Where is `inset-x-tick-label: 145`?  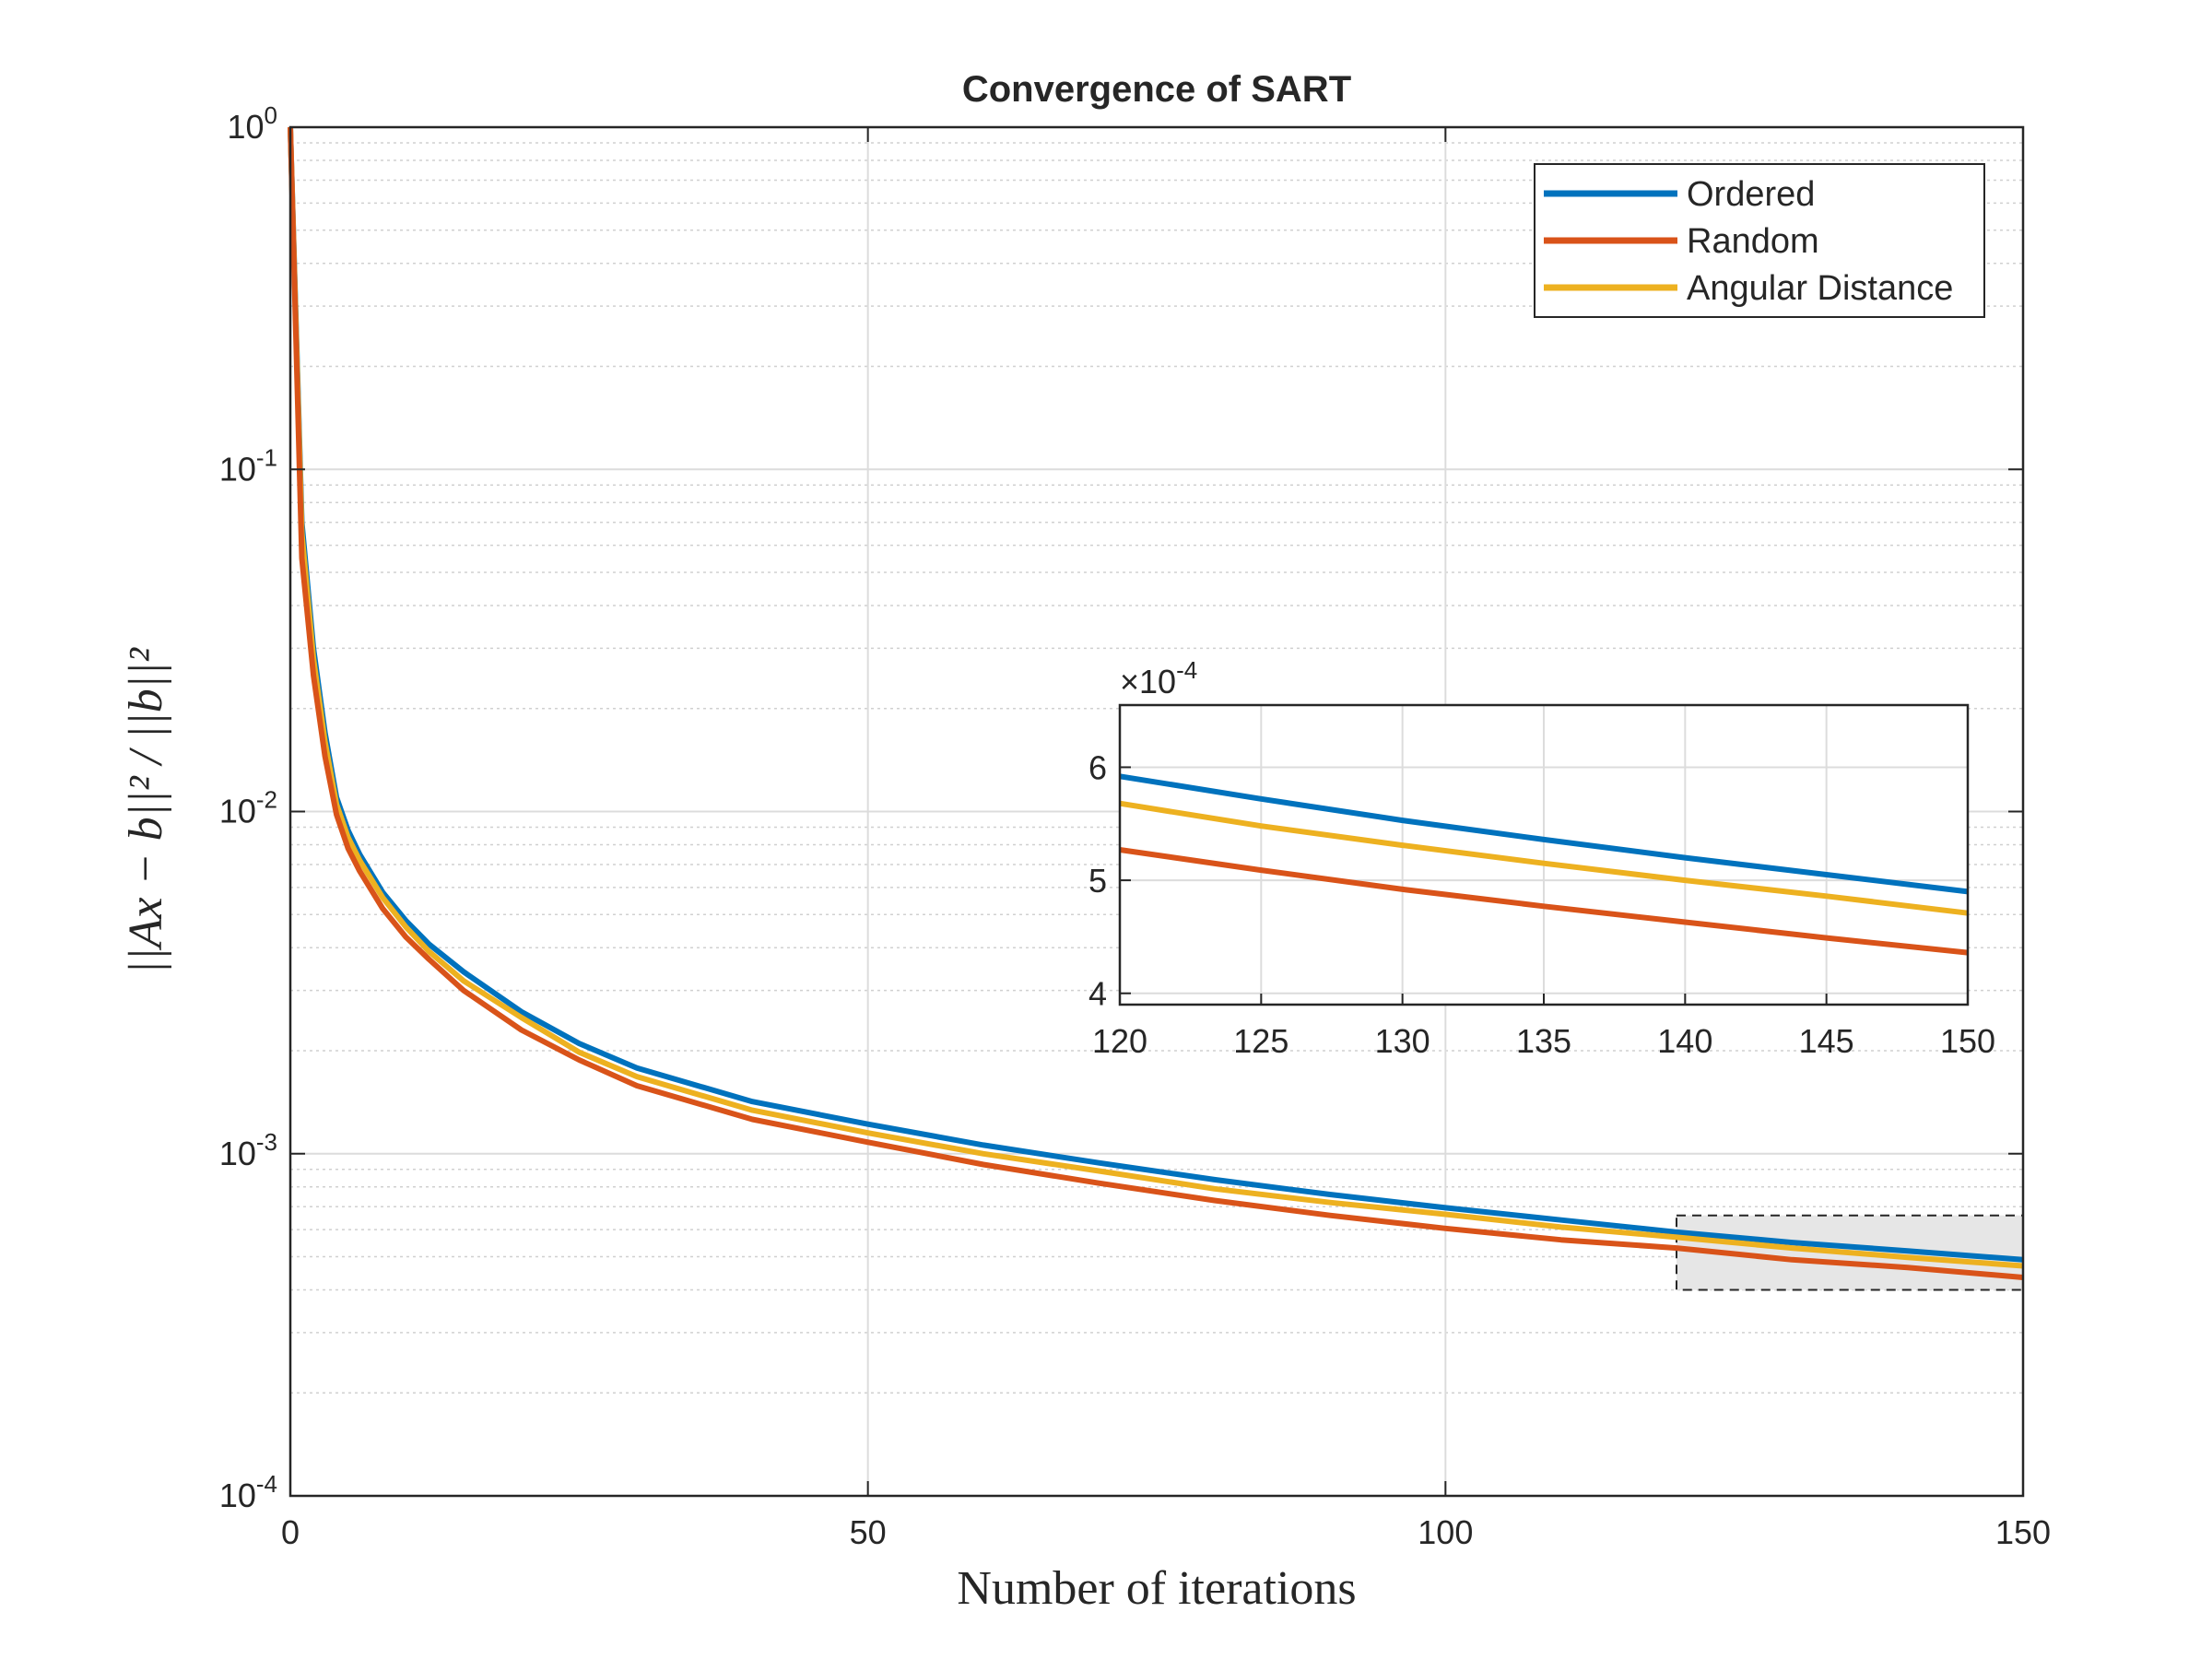
inset-x-tick-label: 145 is located at coordinates (1826, 1041).